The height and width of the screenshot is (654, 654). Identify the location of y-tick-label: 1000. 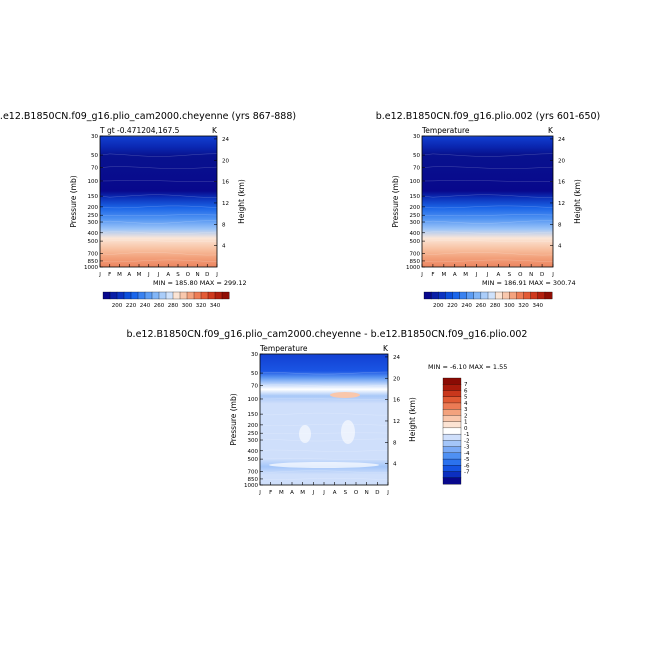
(91, 268).